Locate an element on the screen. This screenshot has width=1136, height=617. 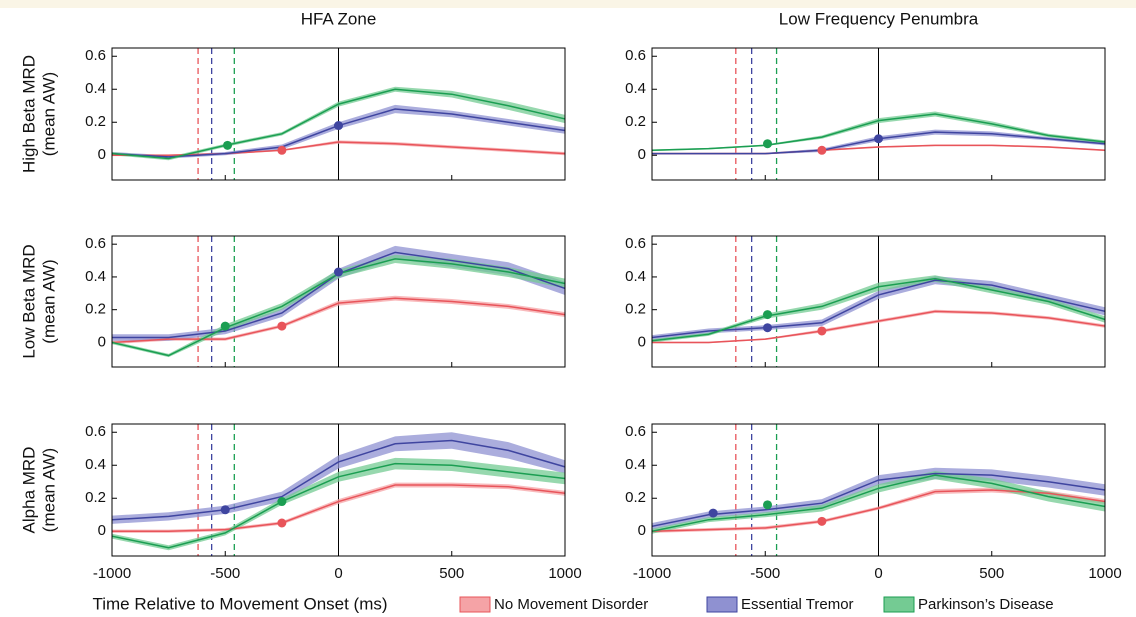
x-axis-label: Time Relative to Movement Onset (ms) is located at coordinates (239, 603).